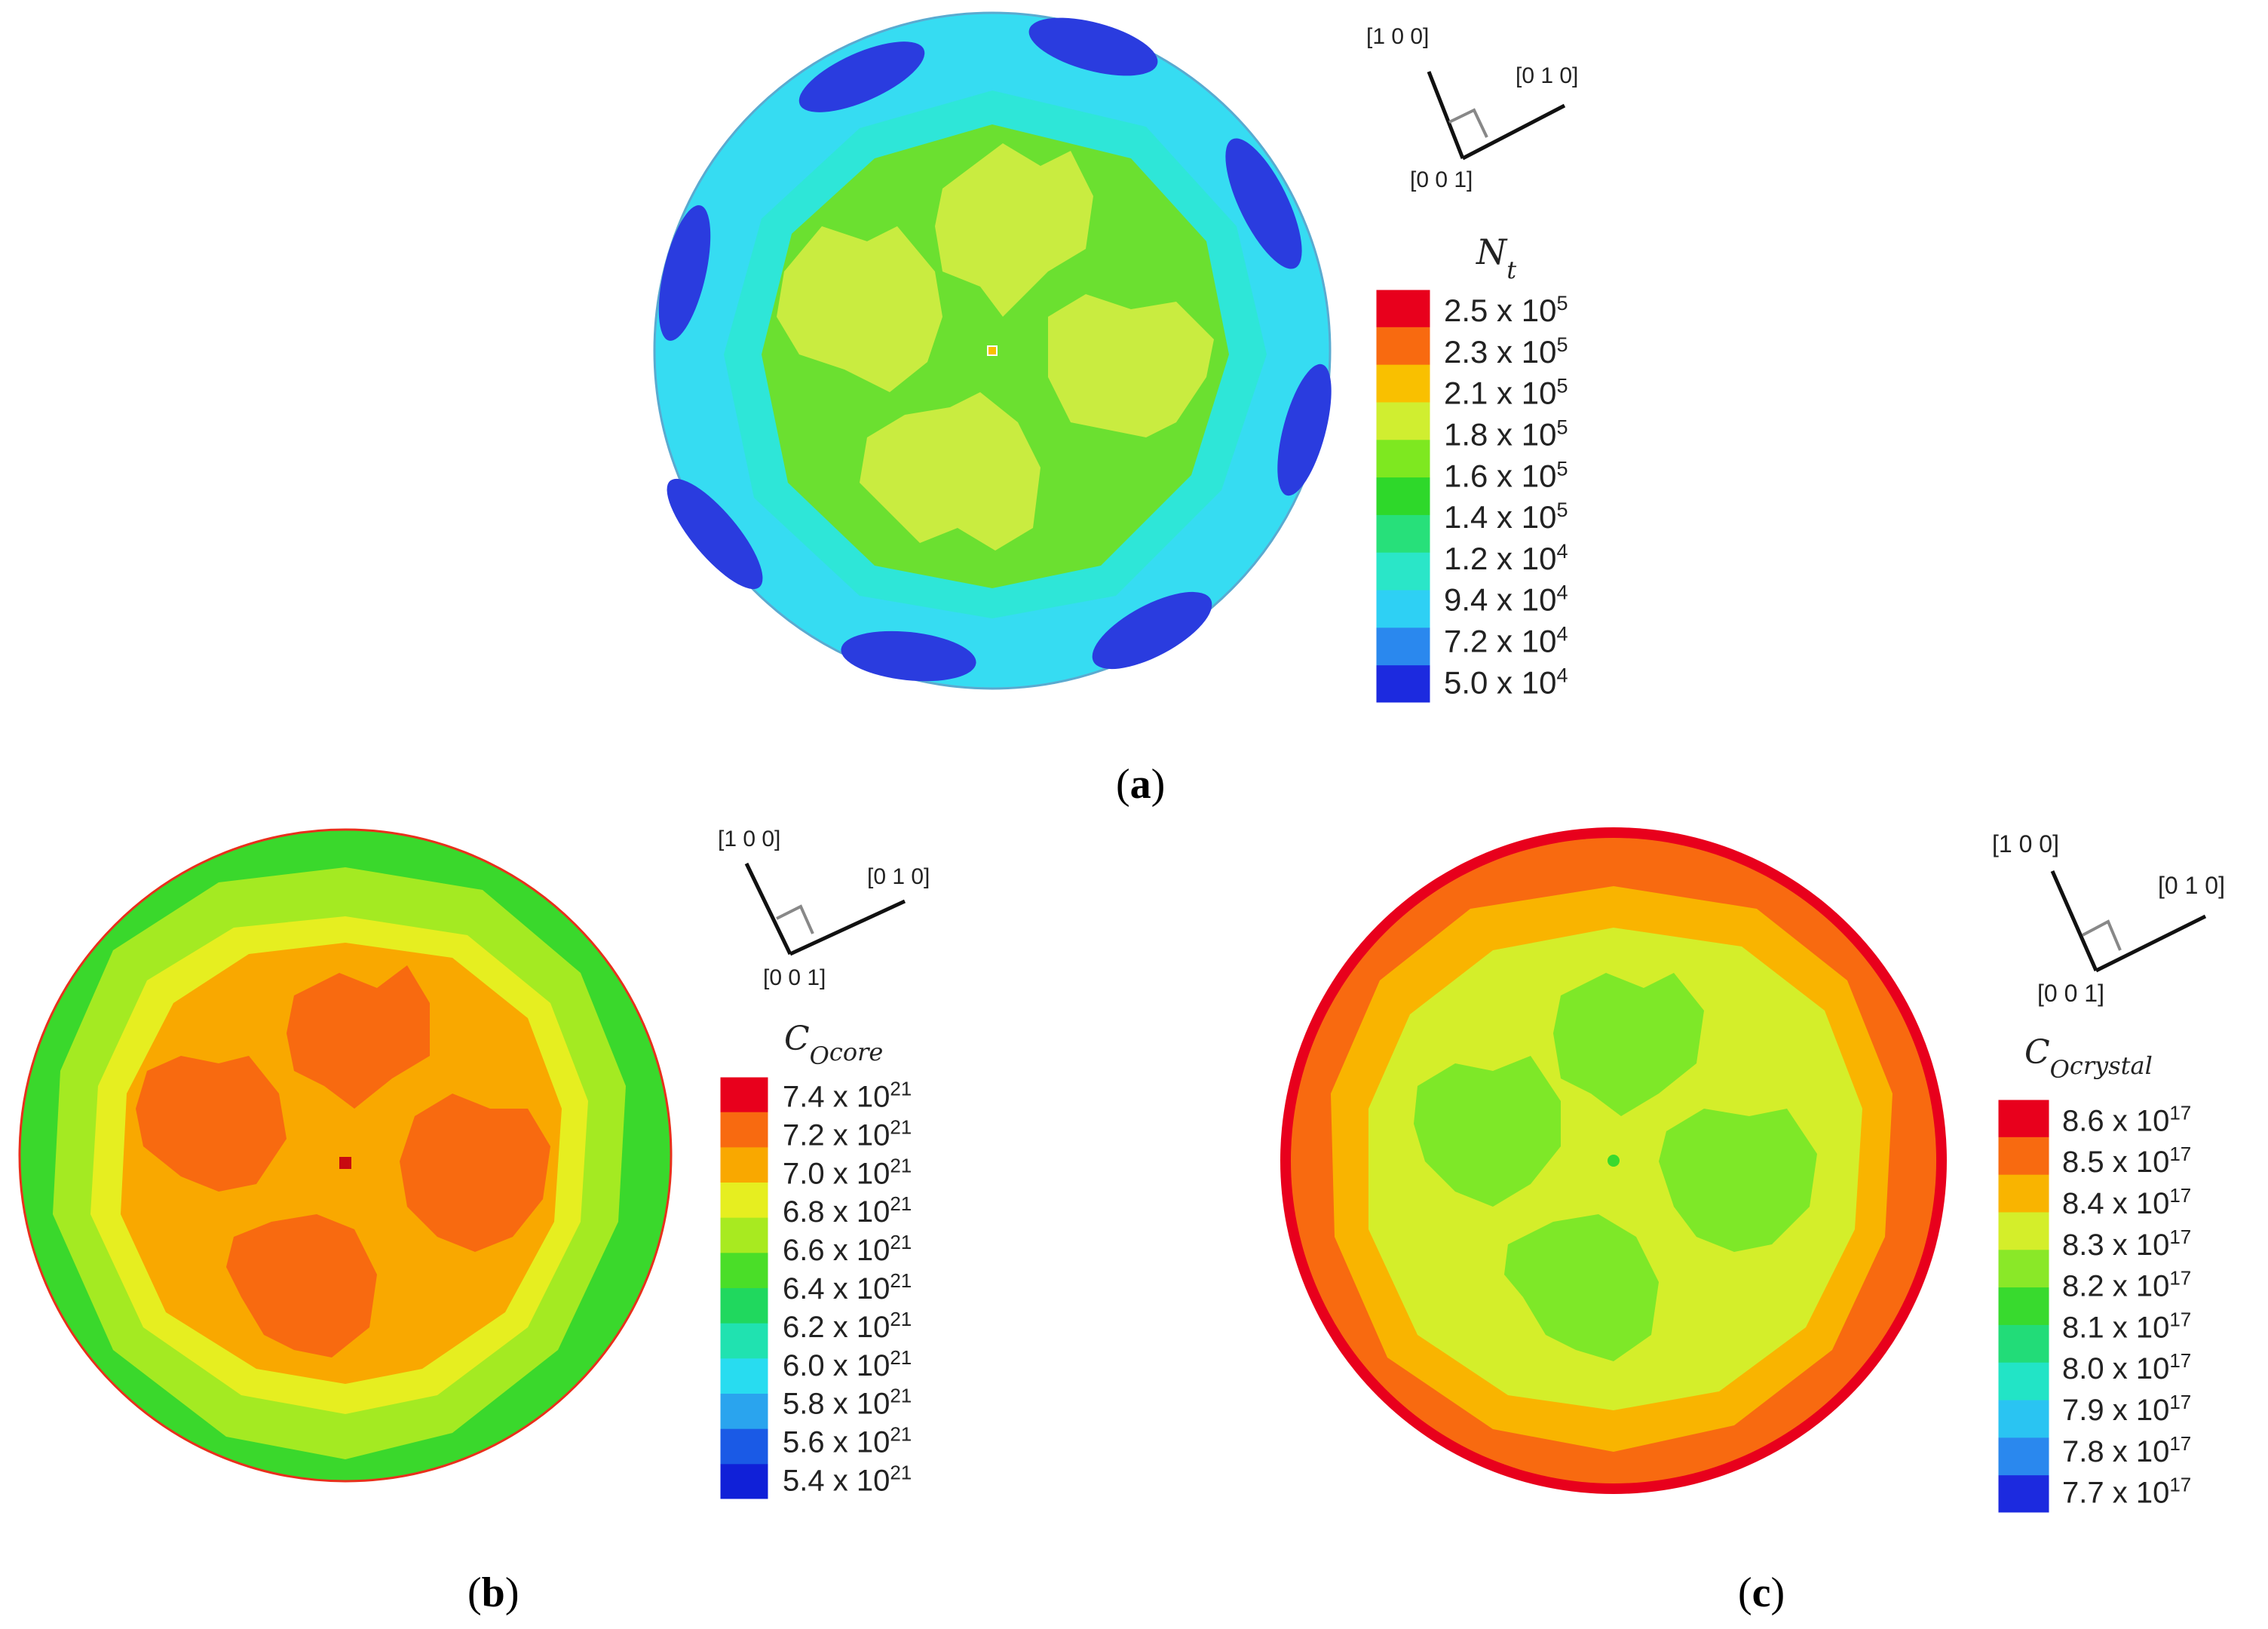 The image size is (2268, 1629). Describe the element at coordinates (2126, 1492) in the screenshot. I see `legend-c-label: 7.7 x 10¹⁷` at that location.